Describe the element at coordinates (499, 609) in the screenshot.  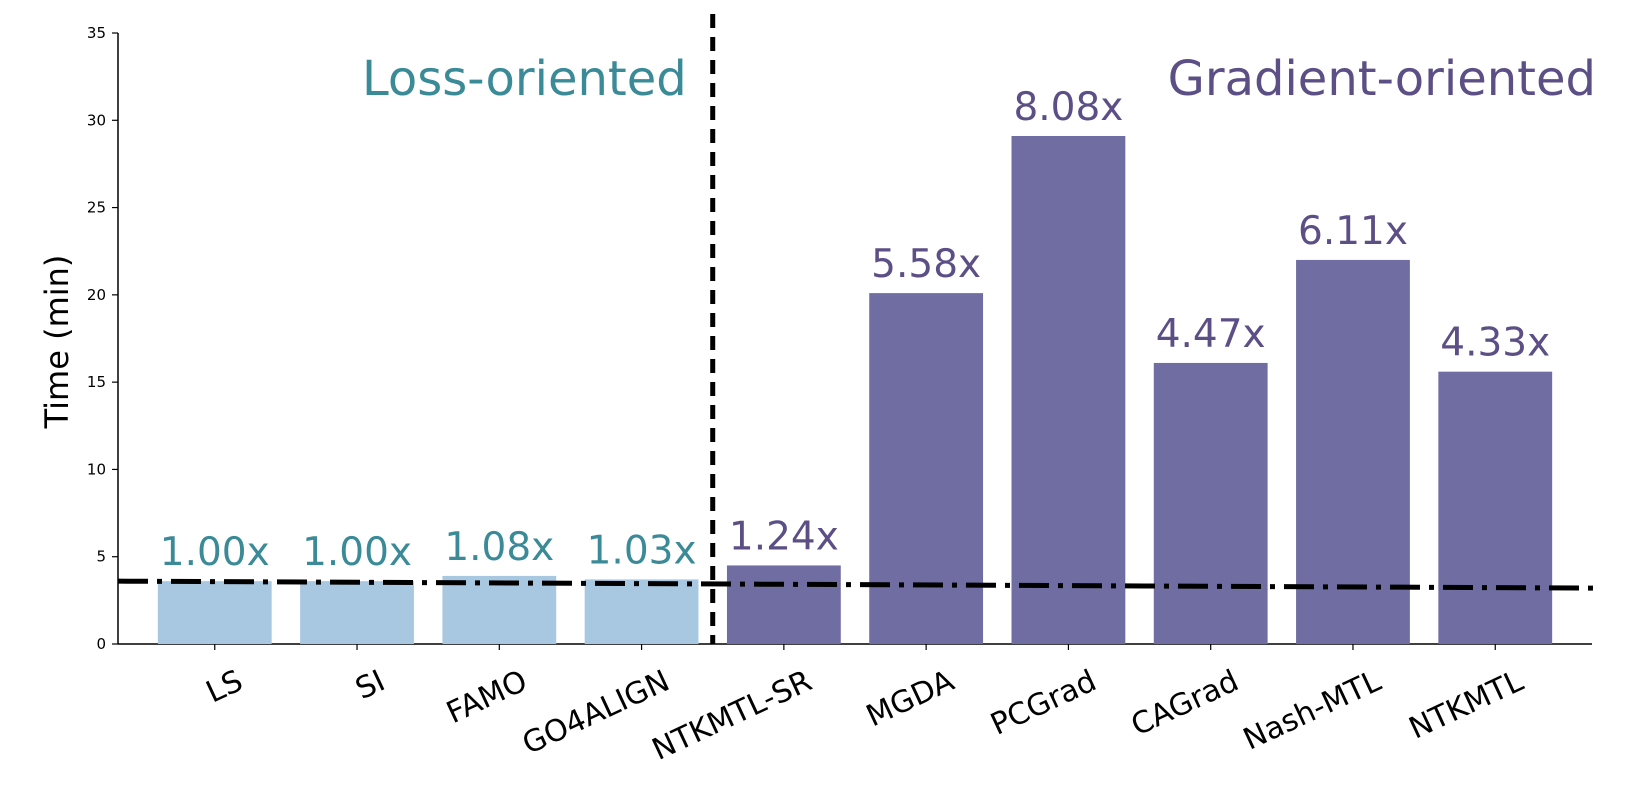
I see `bar-famo` at that location.